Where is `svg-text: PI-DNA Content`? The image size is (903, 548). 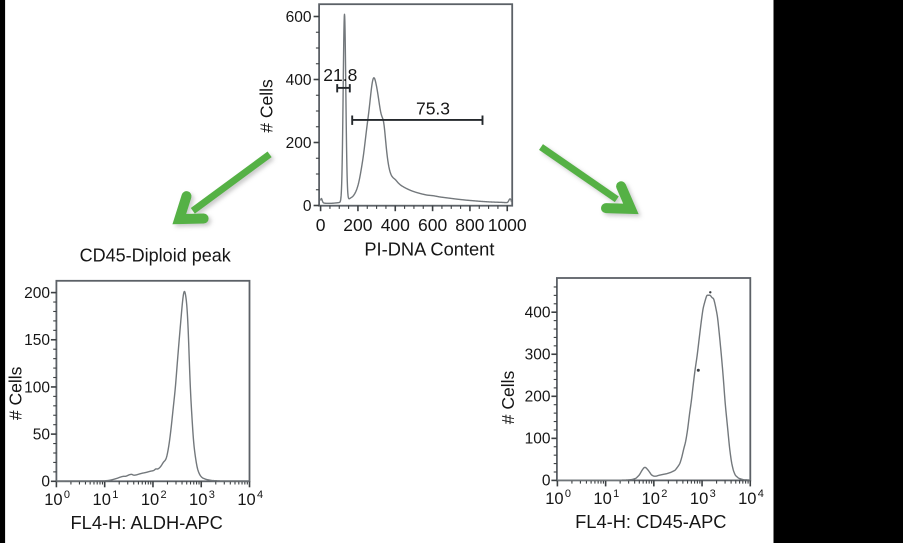 svg-text: PI-DNA Content is located at coordinates (429, 249).